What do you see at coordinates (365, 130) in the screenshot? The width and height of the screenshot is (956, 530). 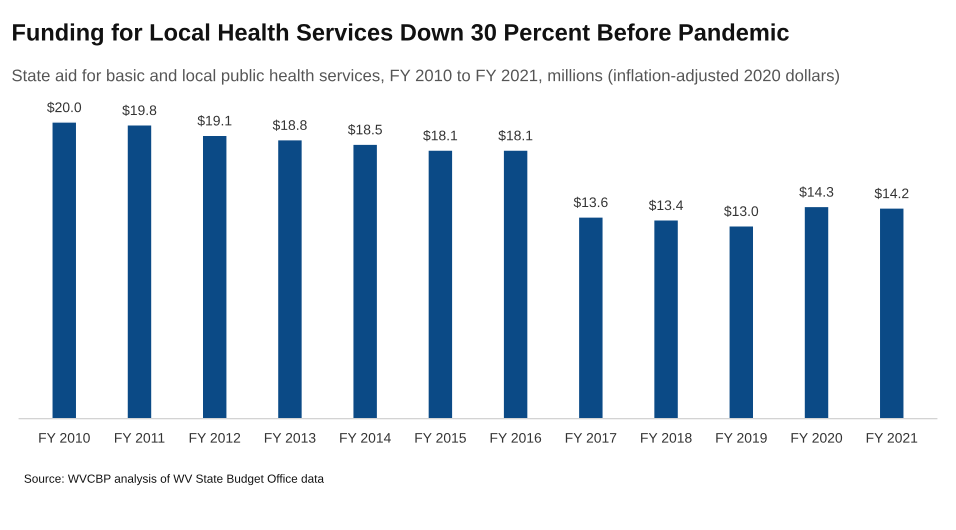 I see `data-label: $18.5` at bounding box center [365, 130].